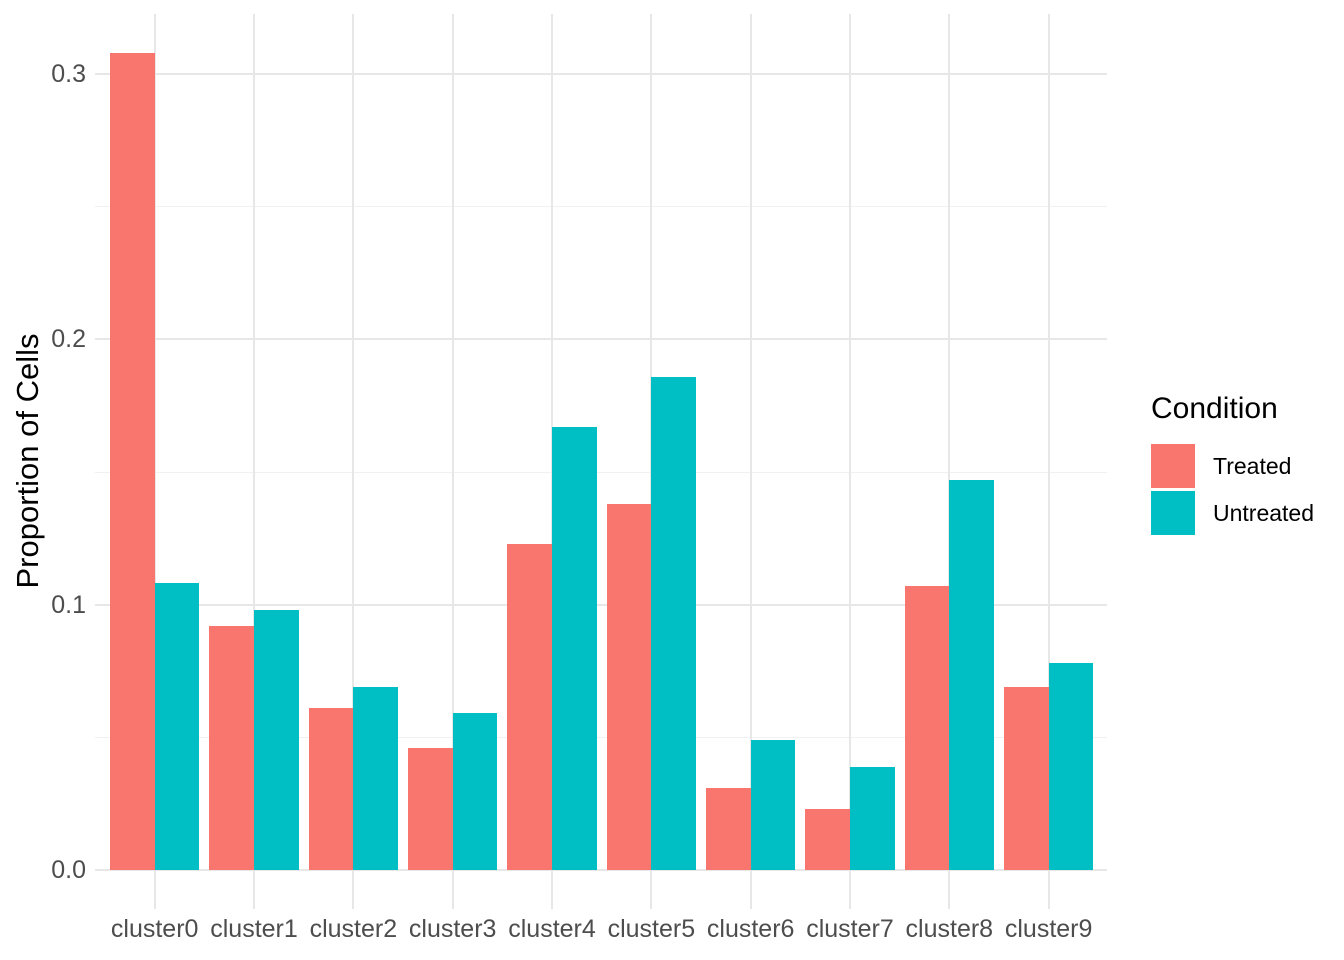 The height and width of the screenshot is (960, 1344). What do you see at coordinates (972, 675) in the screenshot?
I see `bar-untreated-cluster8` at bounding box center [972, 675].